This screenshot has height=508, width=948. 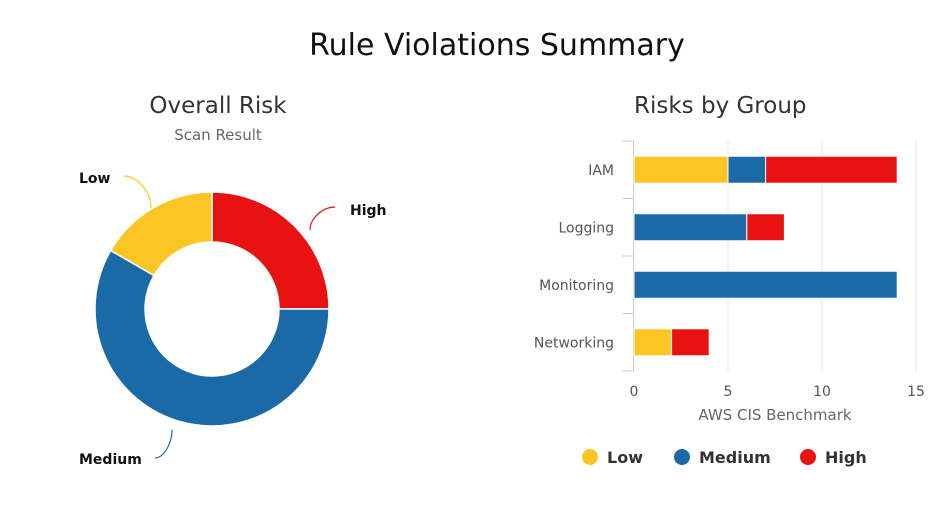 What do you see at coordinates (574, 343) in the screenshot?
I see `category-label: Networking` at bounding box center [574, 343].